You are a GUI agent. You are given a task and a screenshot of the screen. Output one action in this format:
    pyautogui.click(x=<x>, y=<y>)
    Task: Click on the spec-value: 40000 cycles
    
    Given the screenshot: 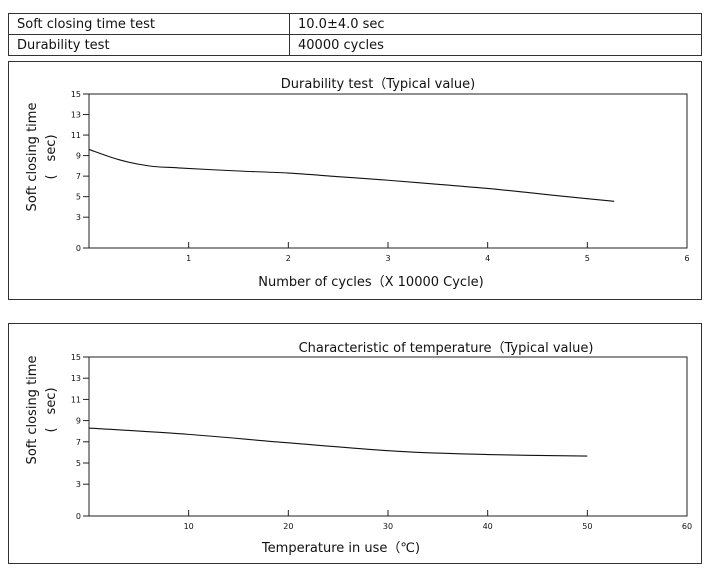 What is the action you would take?
    pyautogui.click(x=495, y=45)
    